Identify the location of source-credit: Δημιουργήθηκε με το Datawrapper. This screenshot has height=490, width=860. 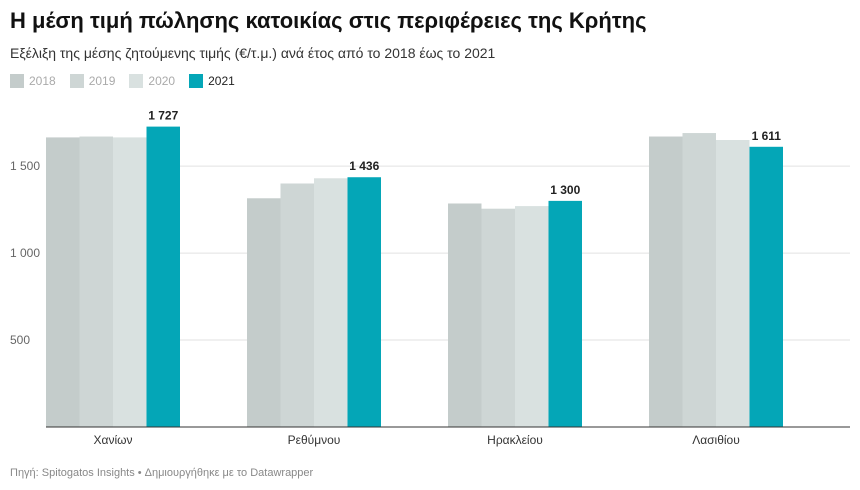
(229, 473).